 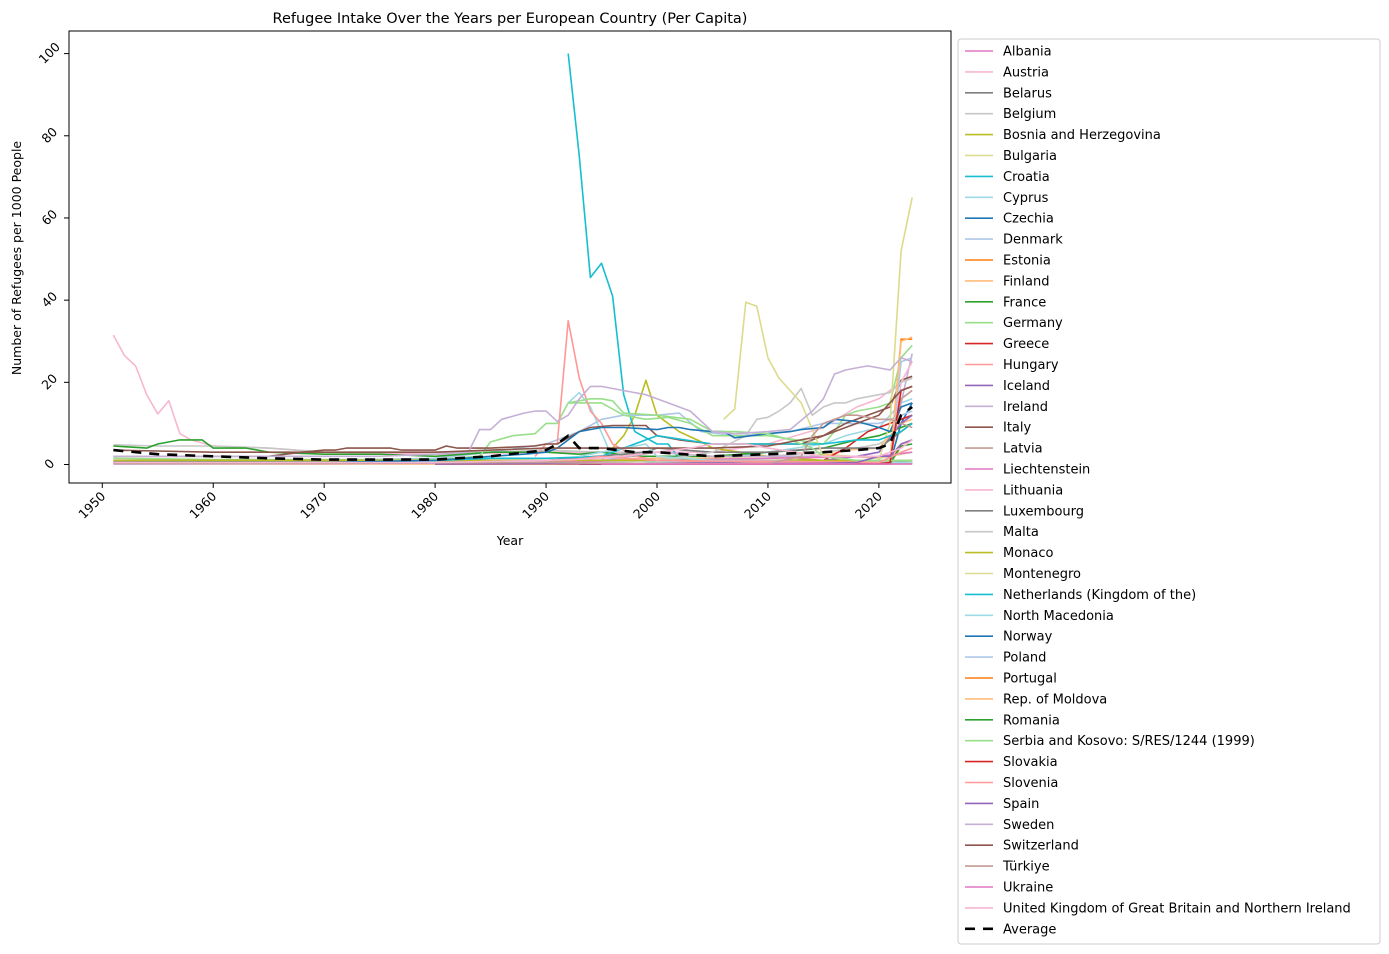 I want to click on legend-label-21: Lithuania, so click(x=1033, y=490).